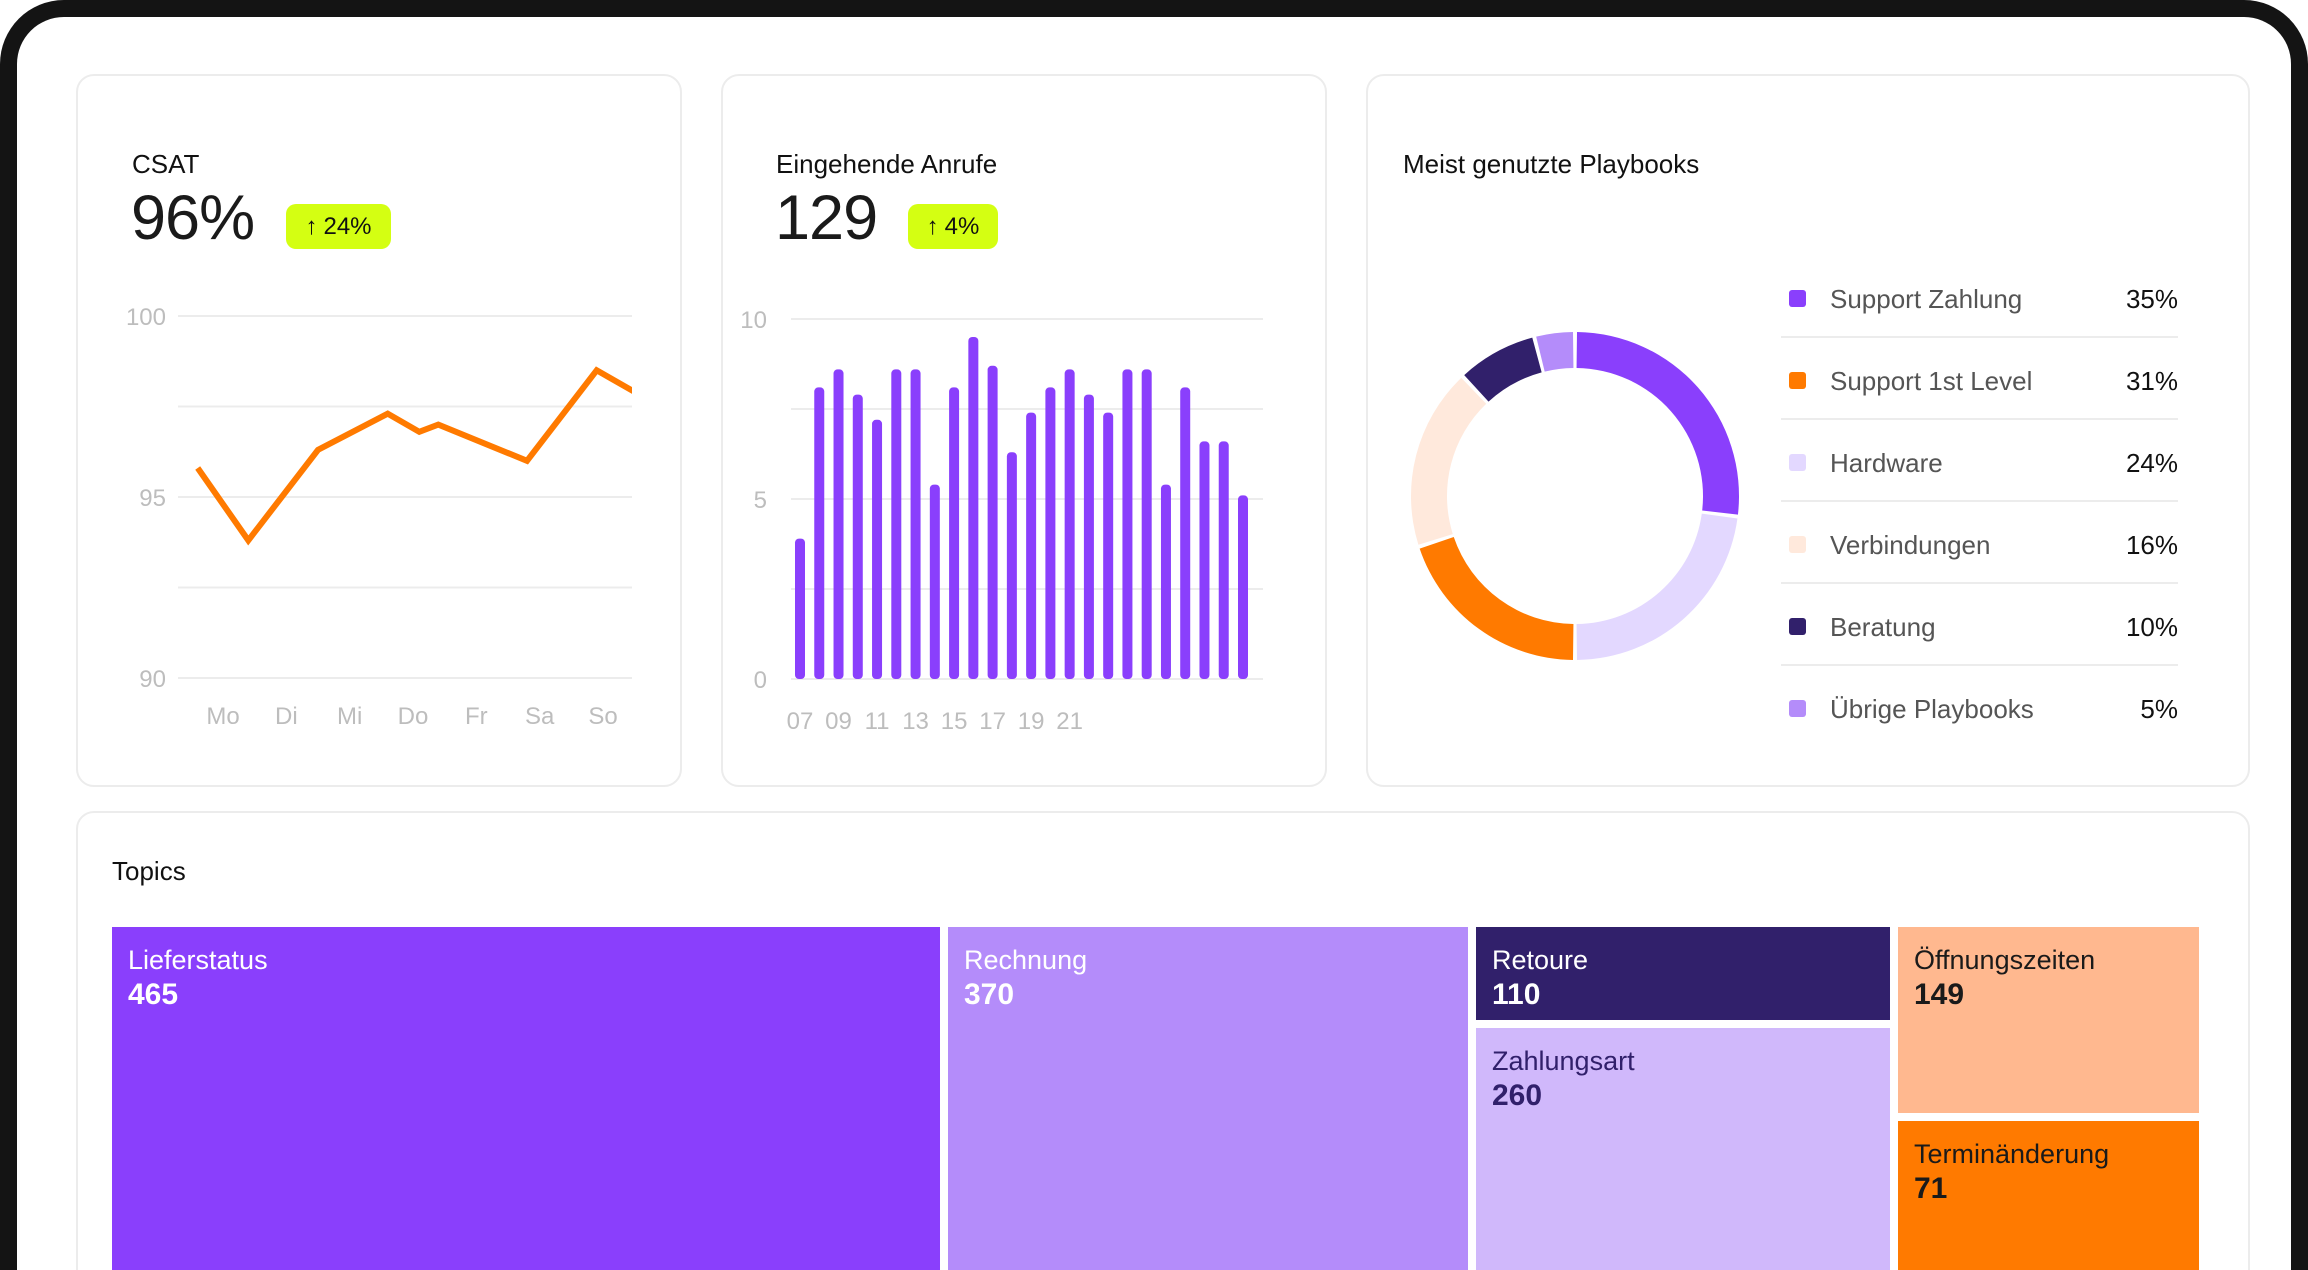  I want to click on csat-card: CSAT 96% ↑ 24% 100 95 90 Mo Di Mi Do Fr Sa So, so click(379, 430).